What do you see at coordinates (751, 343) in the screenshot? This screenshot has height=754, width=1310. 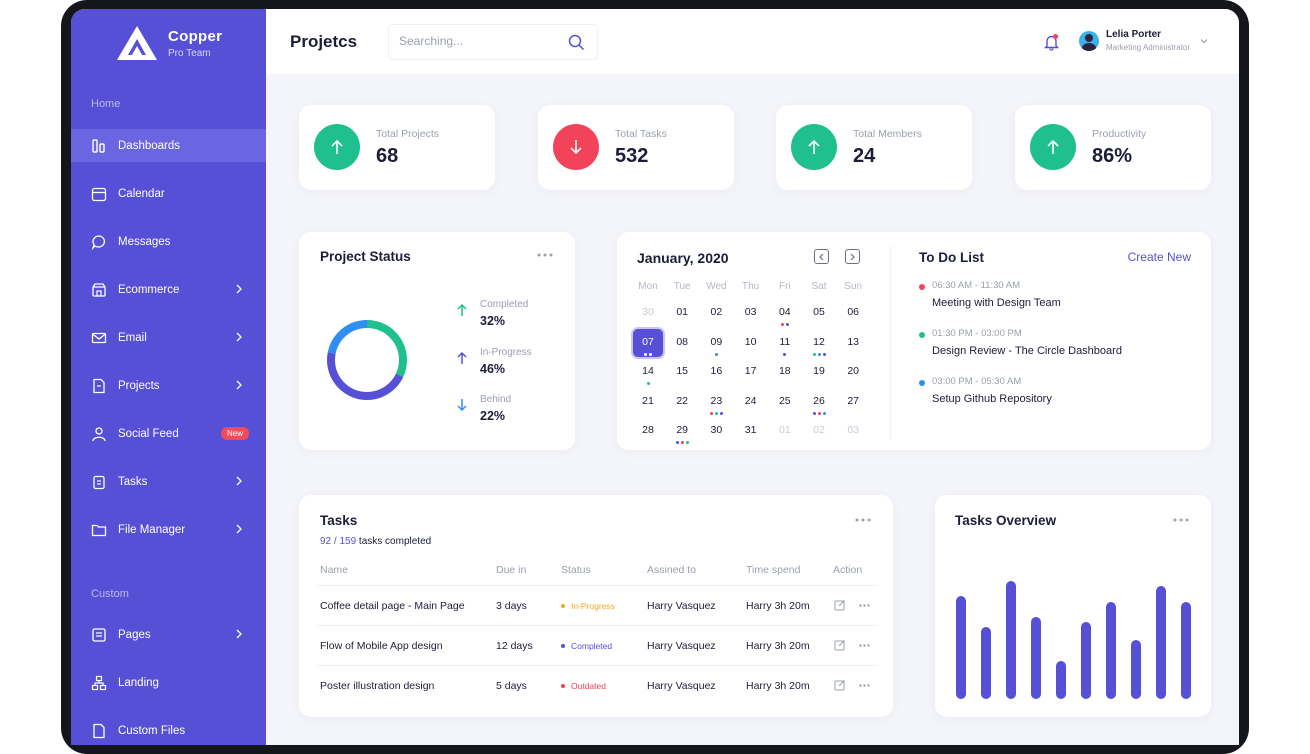 I see `calendar-day: 10` at bounding box center [751, 343].